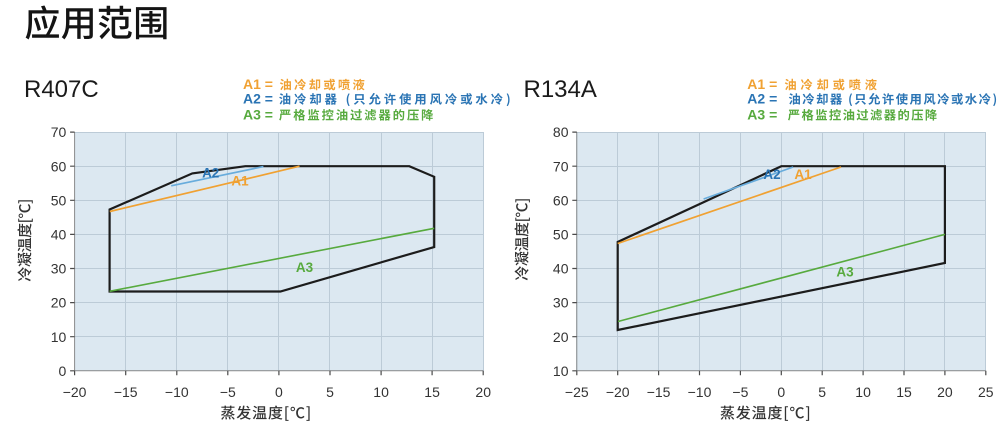  What do you see at coordinates (560, 89) in the screenshot?
I see `svg-text: R134A` at bounding box center [560, 89].